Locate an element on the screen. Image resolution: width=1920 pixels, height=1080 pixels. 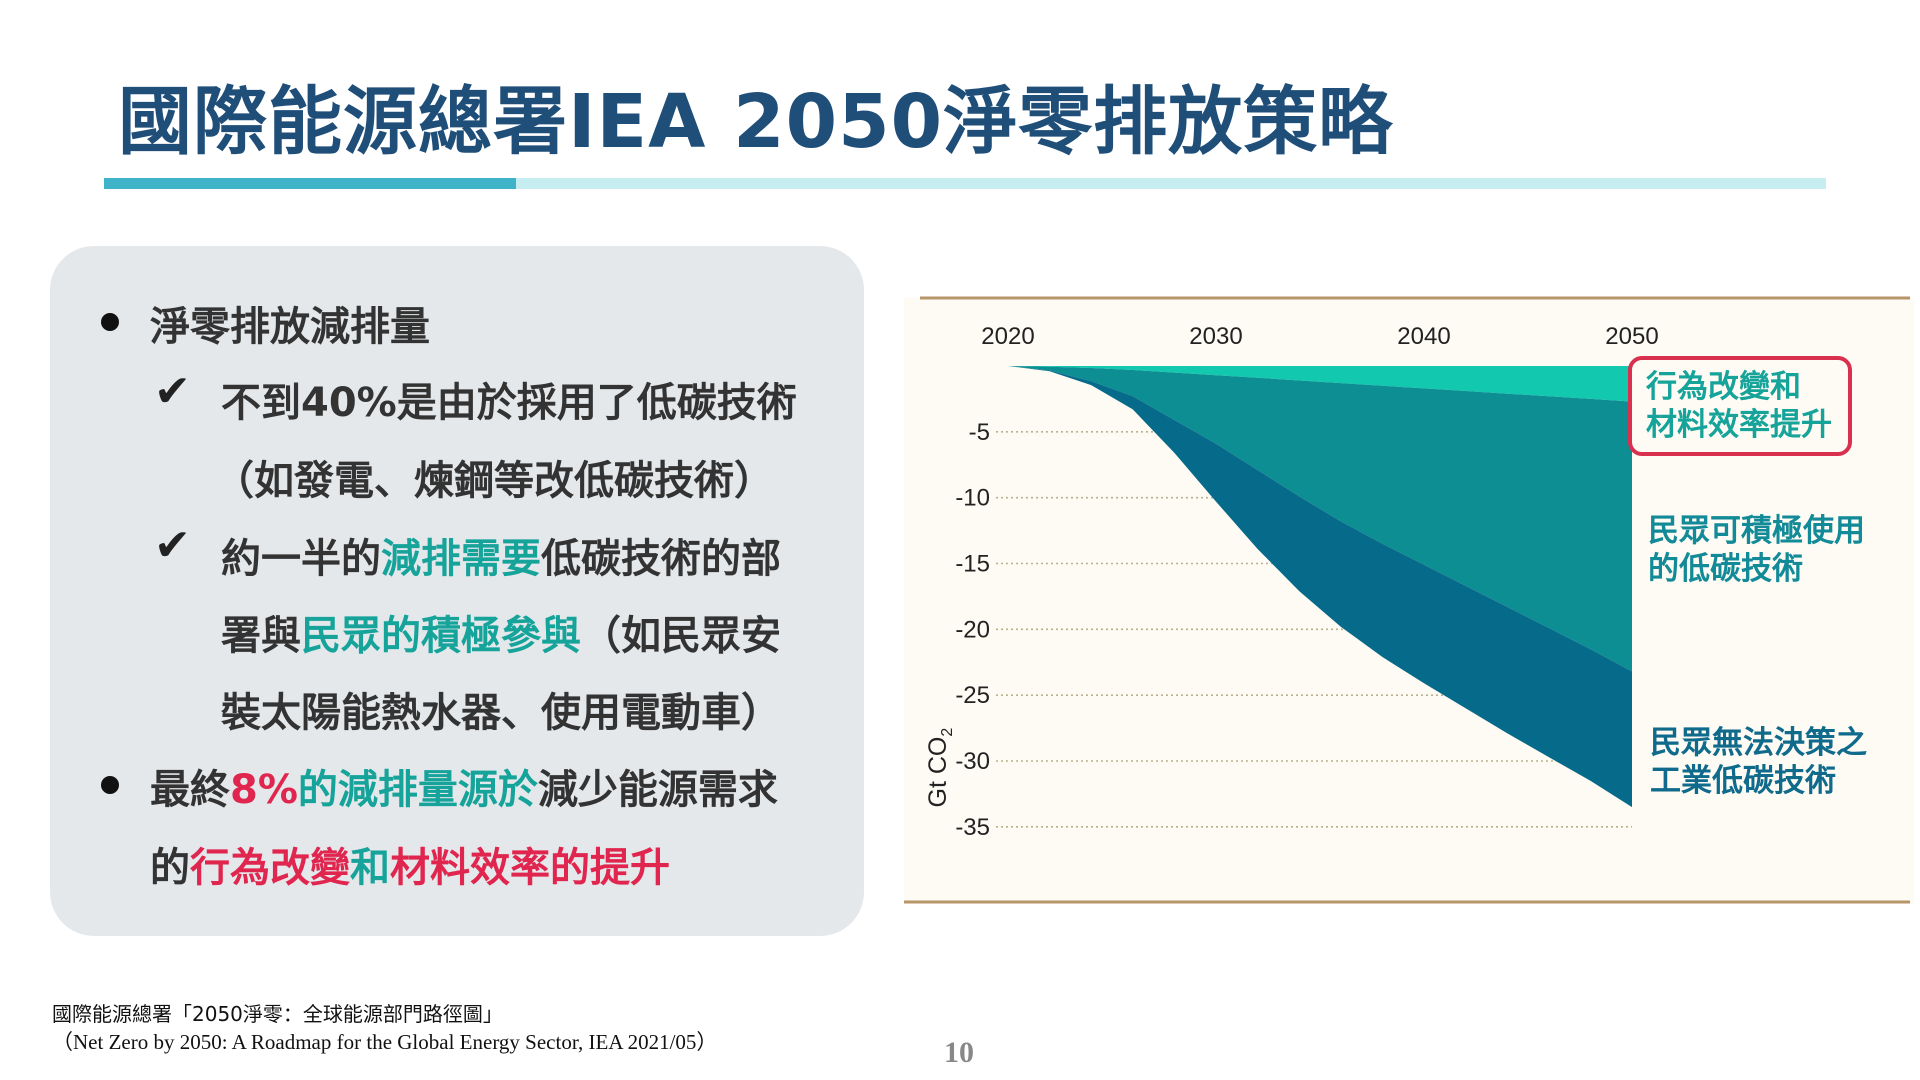
title-underline is located at coordinates (965, 183).